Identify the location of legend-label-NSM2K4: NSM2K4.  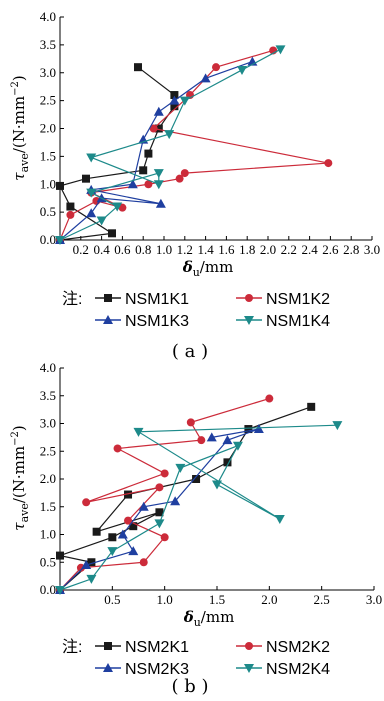
(298, 669).